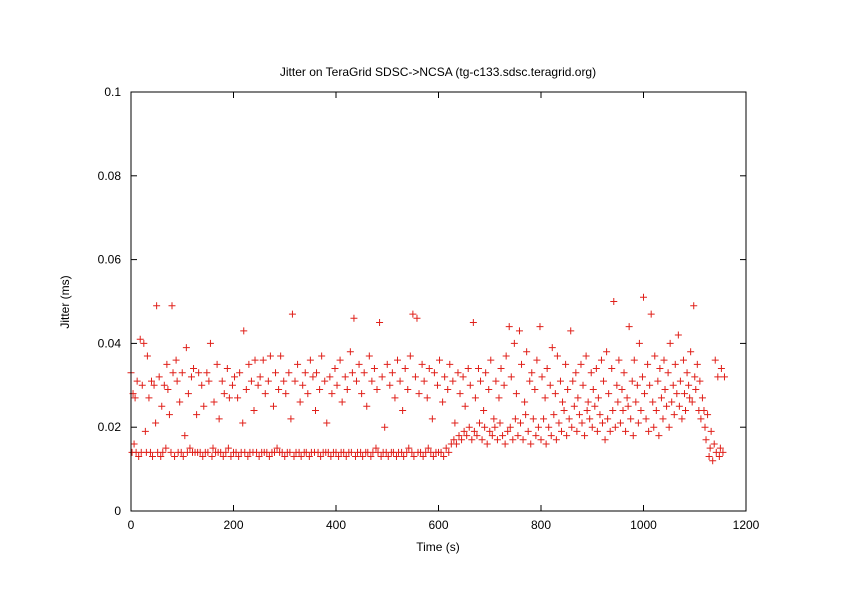 Image resolution: width=842 pixels, height=595 pixels. I want to click on x-tick-label: 200, so click(233, 525).